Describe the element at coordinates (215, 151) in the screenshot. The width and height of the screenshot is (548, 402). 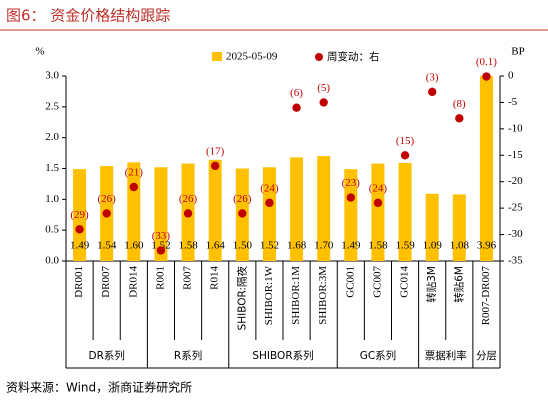
I see `dot-label: (17)` at that location.